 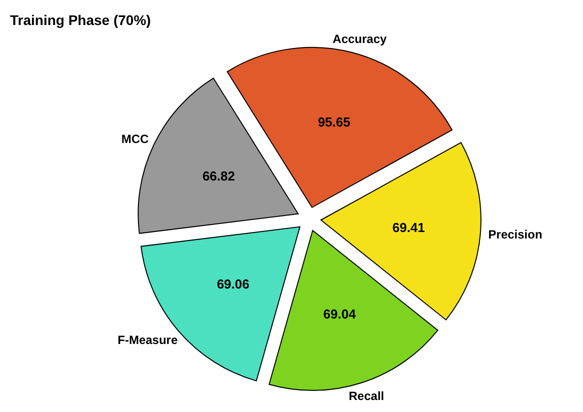 What do you see at coordinates (233, 284) in the screenshot?
I see `data-label: 69.06` at bounding box center [233, 284].